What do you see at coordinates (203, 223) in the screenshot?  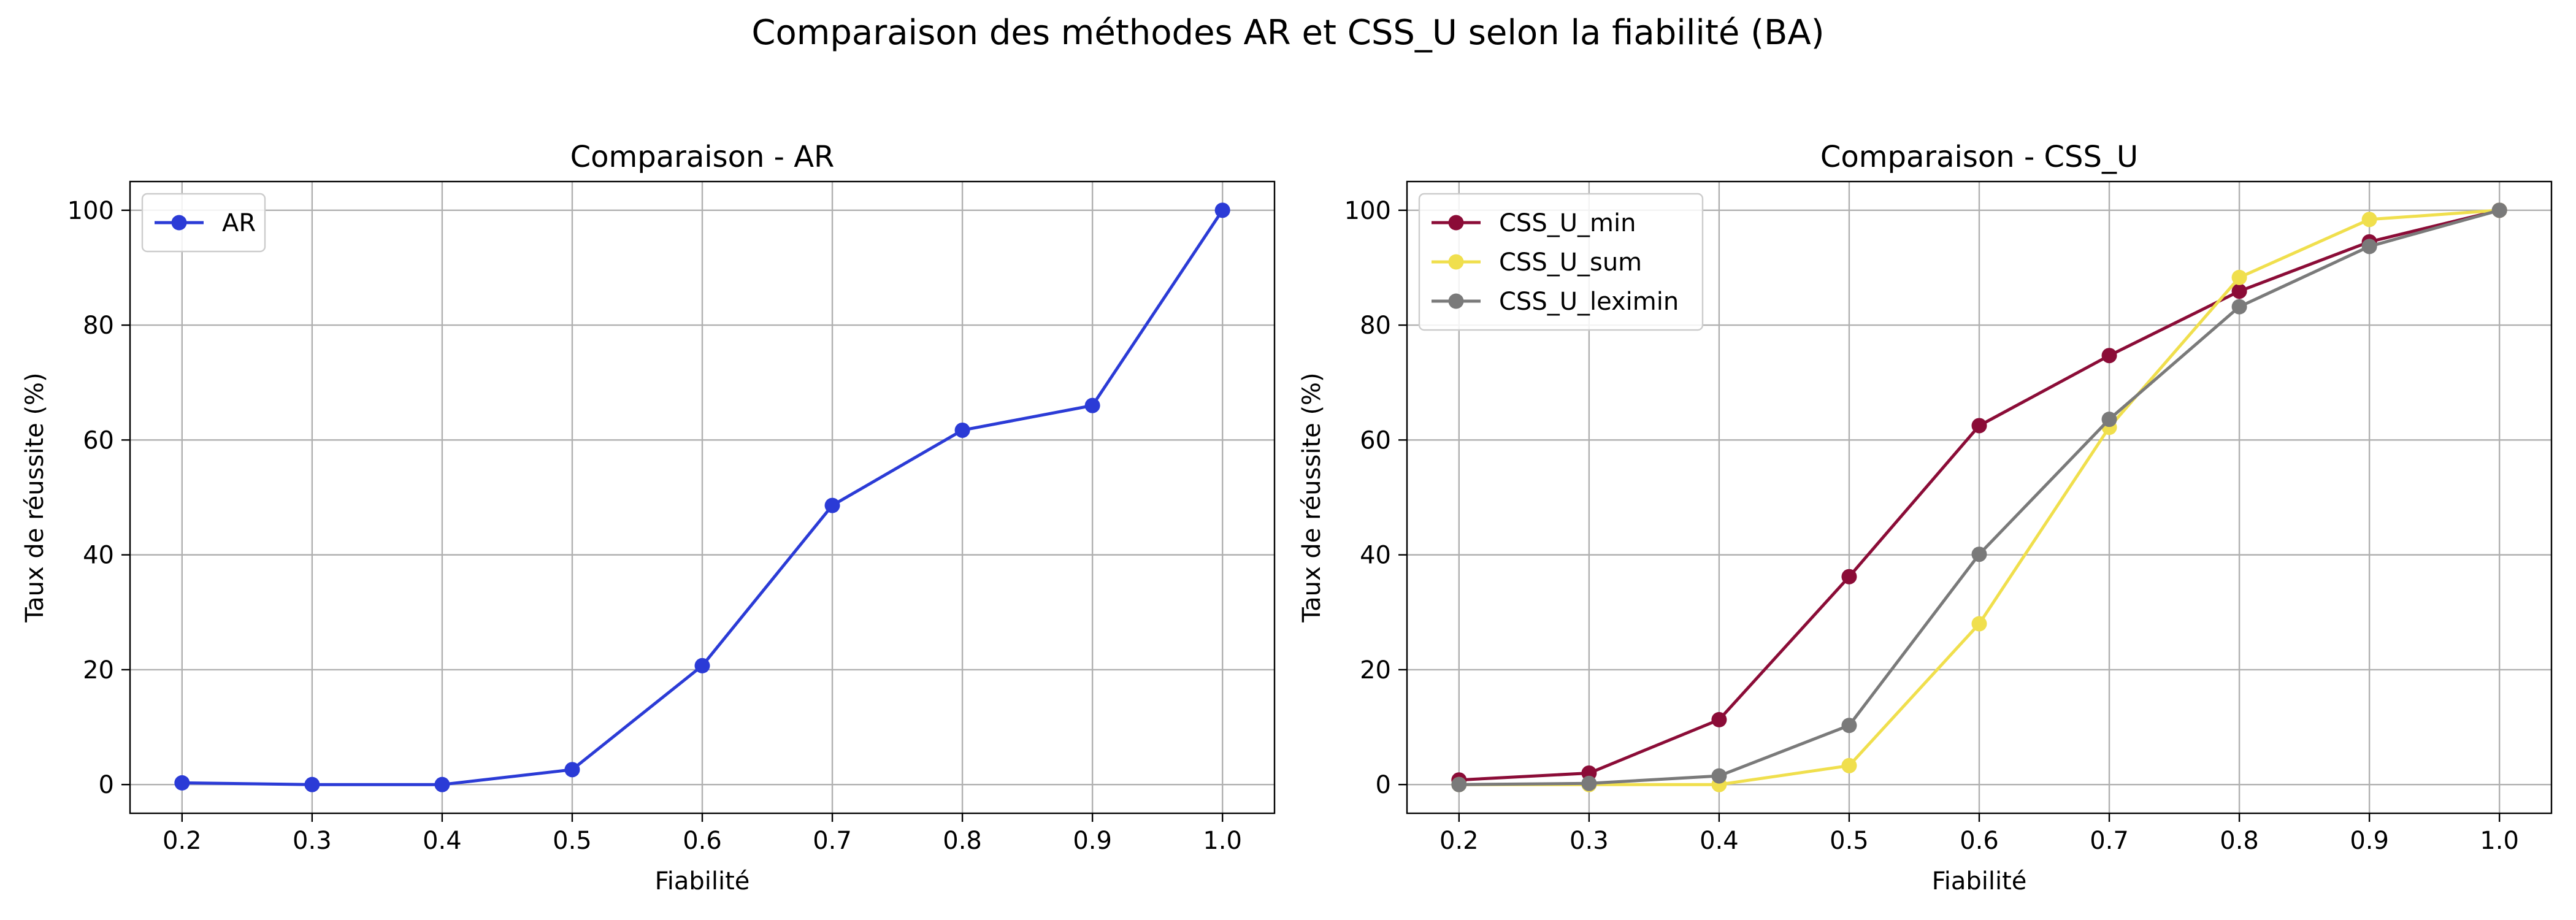 I see `legend: AR` at bounding box center [203, 223].